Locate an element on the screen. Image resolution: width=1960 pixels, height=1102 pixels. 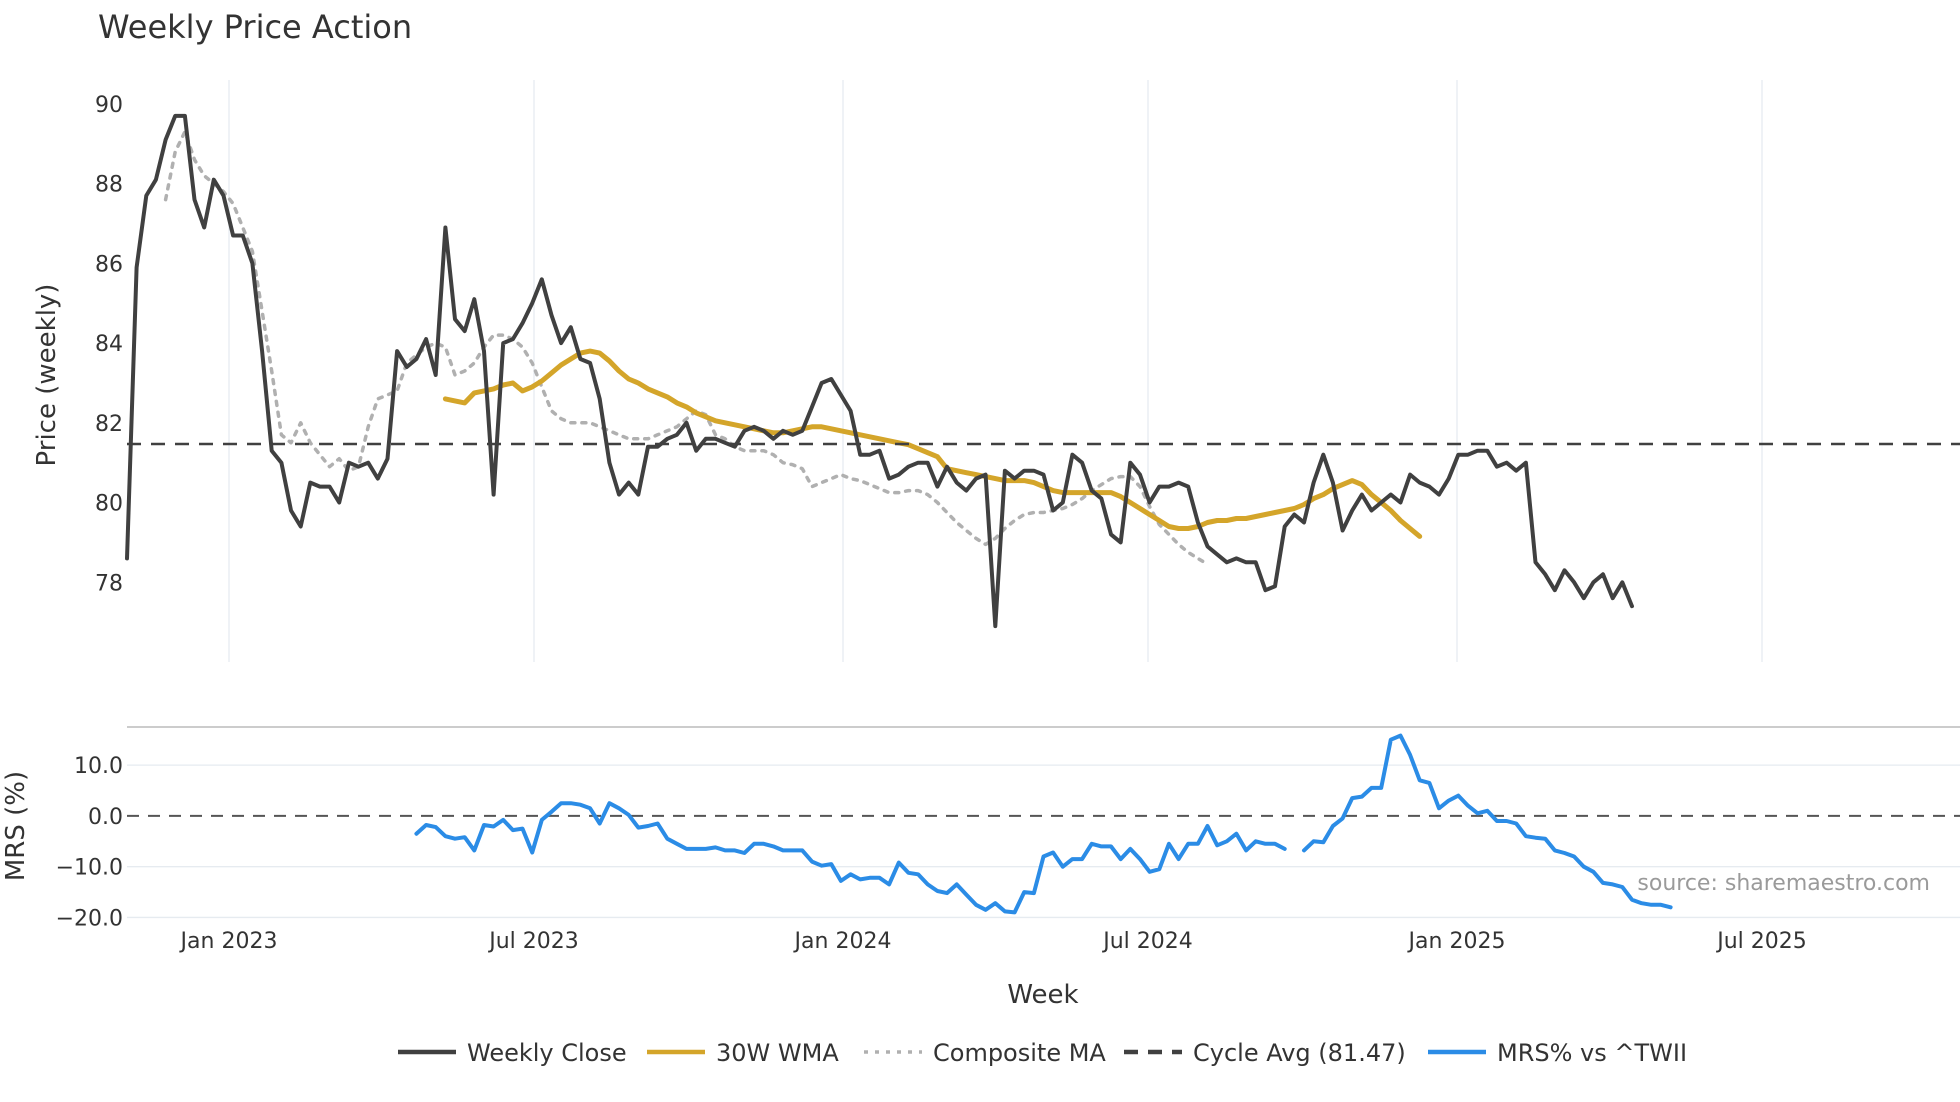
x-tick-label: Jul 2025 is located at coordinates (1761, 941).